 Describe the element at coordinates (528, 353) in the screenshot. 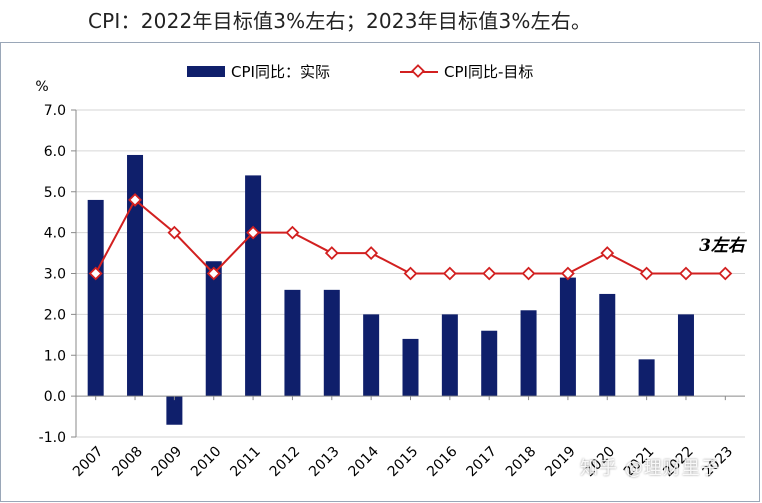

I see `bar-2018` at that location.